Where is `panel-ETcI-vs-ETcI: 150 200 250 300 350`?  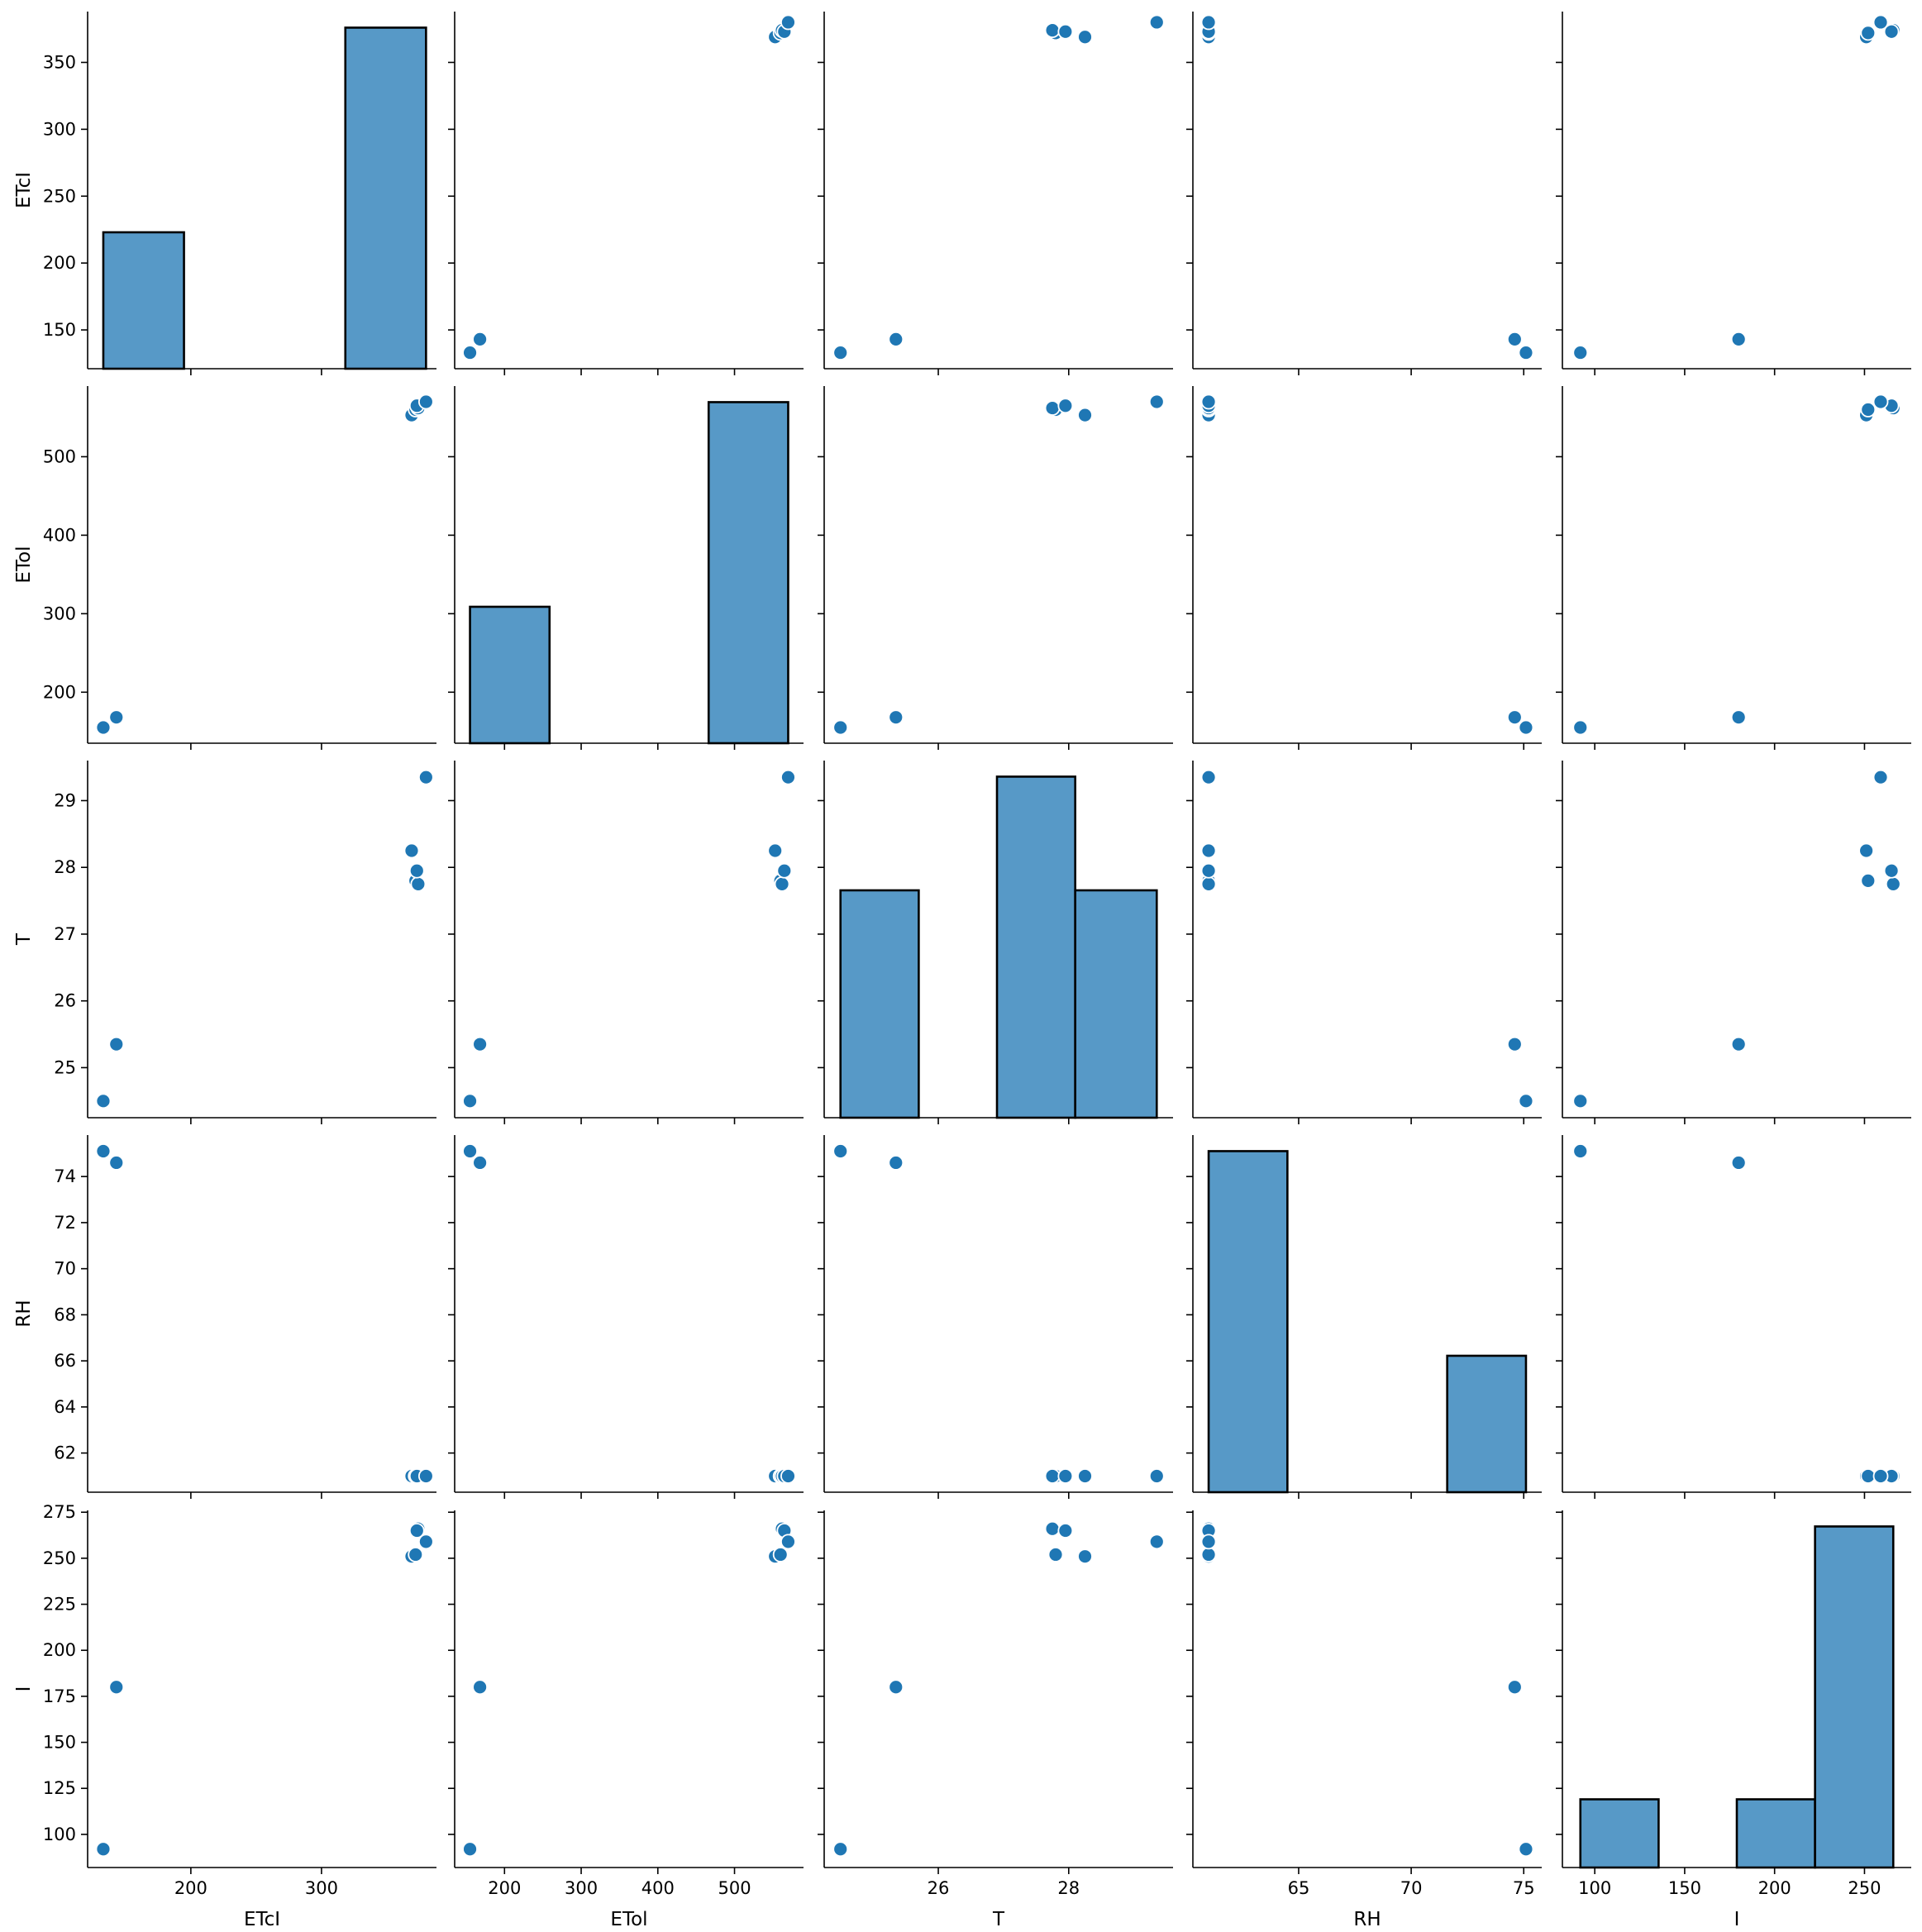 panel-ETcI-vs-ETcI: 150 200 250 300 350 is located at coordinates (240, 193).